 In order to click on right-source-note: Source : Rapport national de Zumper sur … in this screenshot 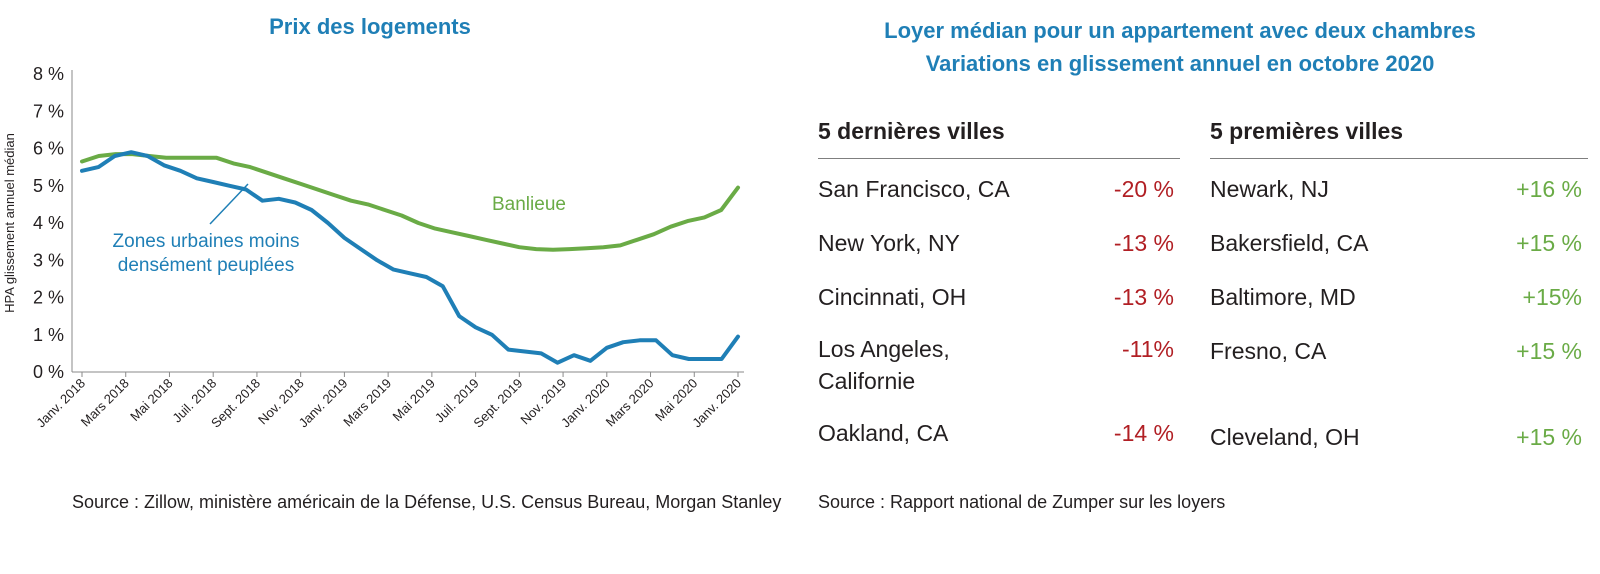, I will do `click(1022, 502)`.